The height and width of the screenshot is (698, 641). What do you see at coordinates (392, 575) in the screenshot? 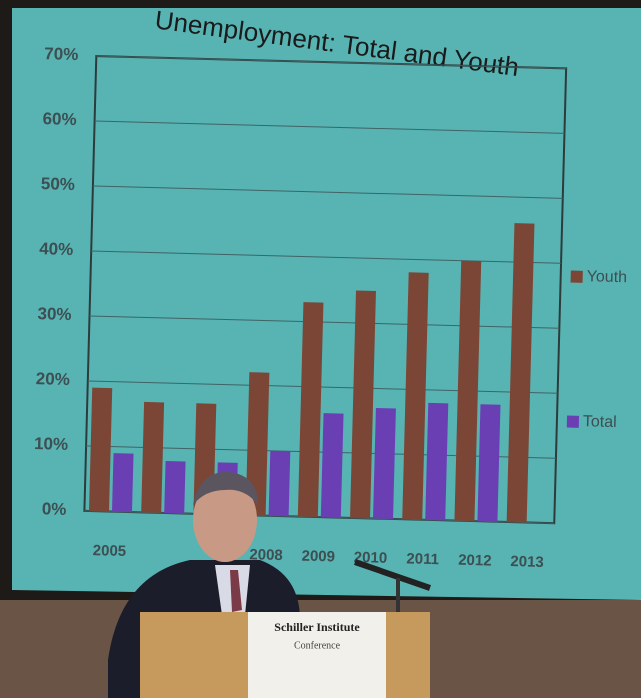
I see `microphone` at bounding box center [392, 575].